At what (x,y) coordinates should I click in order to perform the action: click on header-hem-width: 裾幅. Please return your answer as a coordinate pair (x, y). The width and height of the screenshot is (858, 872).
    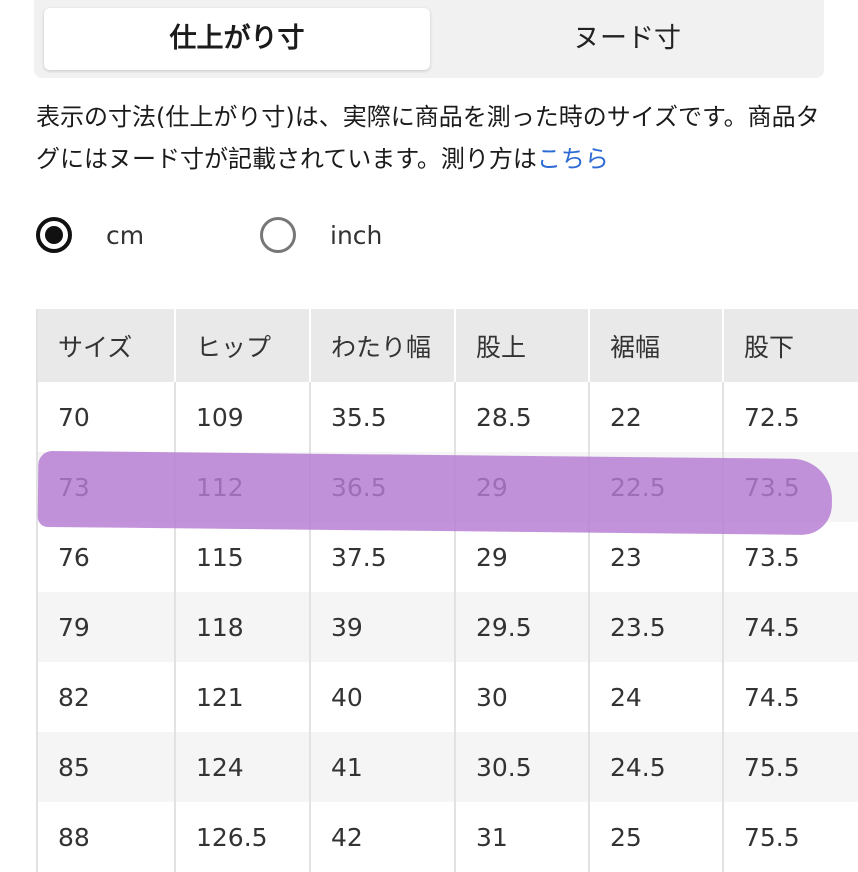
    Looking at the image, I should click on (655, 345).